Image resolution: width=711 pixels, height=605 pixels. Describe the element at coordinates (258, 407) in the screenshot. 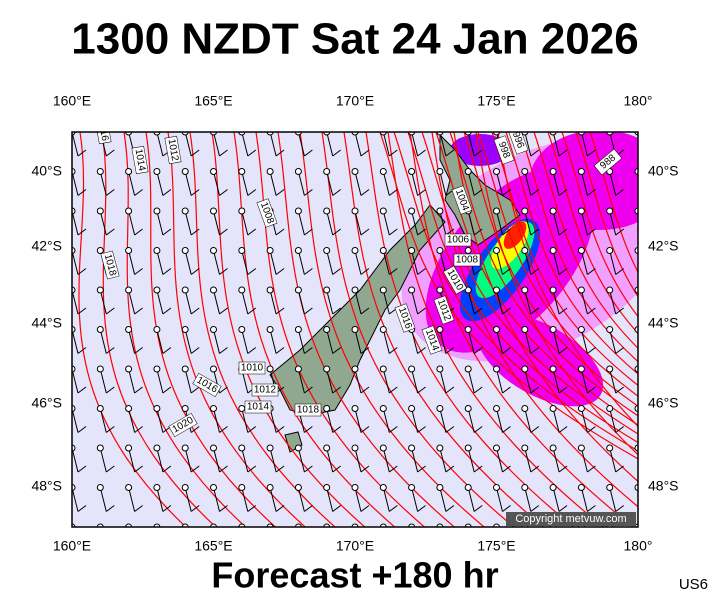

I see `isobar-label-text: 1014` at that location.